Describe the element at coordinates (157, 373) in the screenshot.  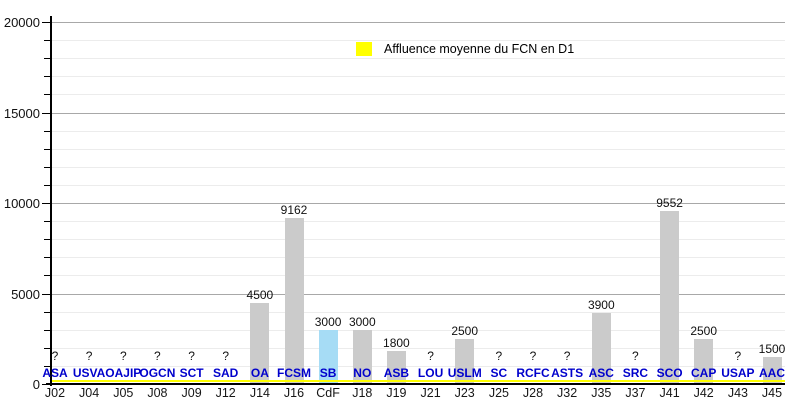
I see `club-label: OGCN` at that location.